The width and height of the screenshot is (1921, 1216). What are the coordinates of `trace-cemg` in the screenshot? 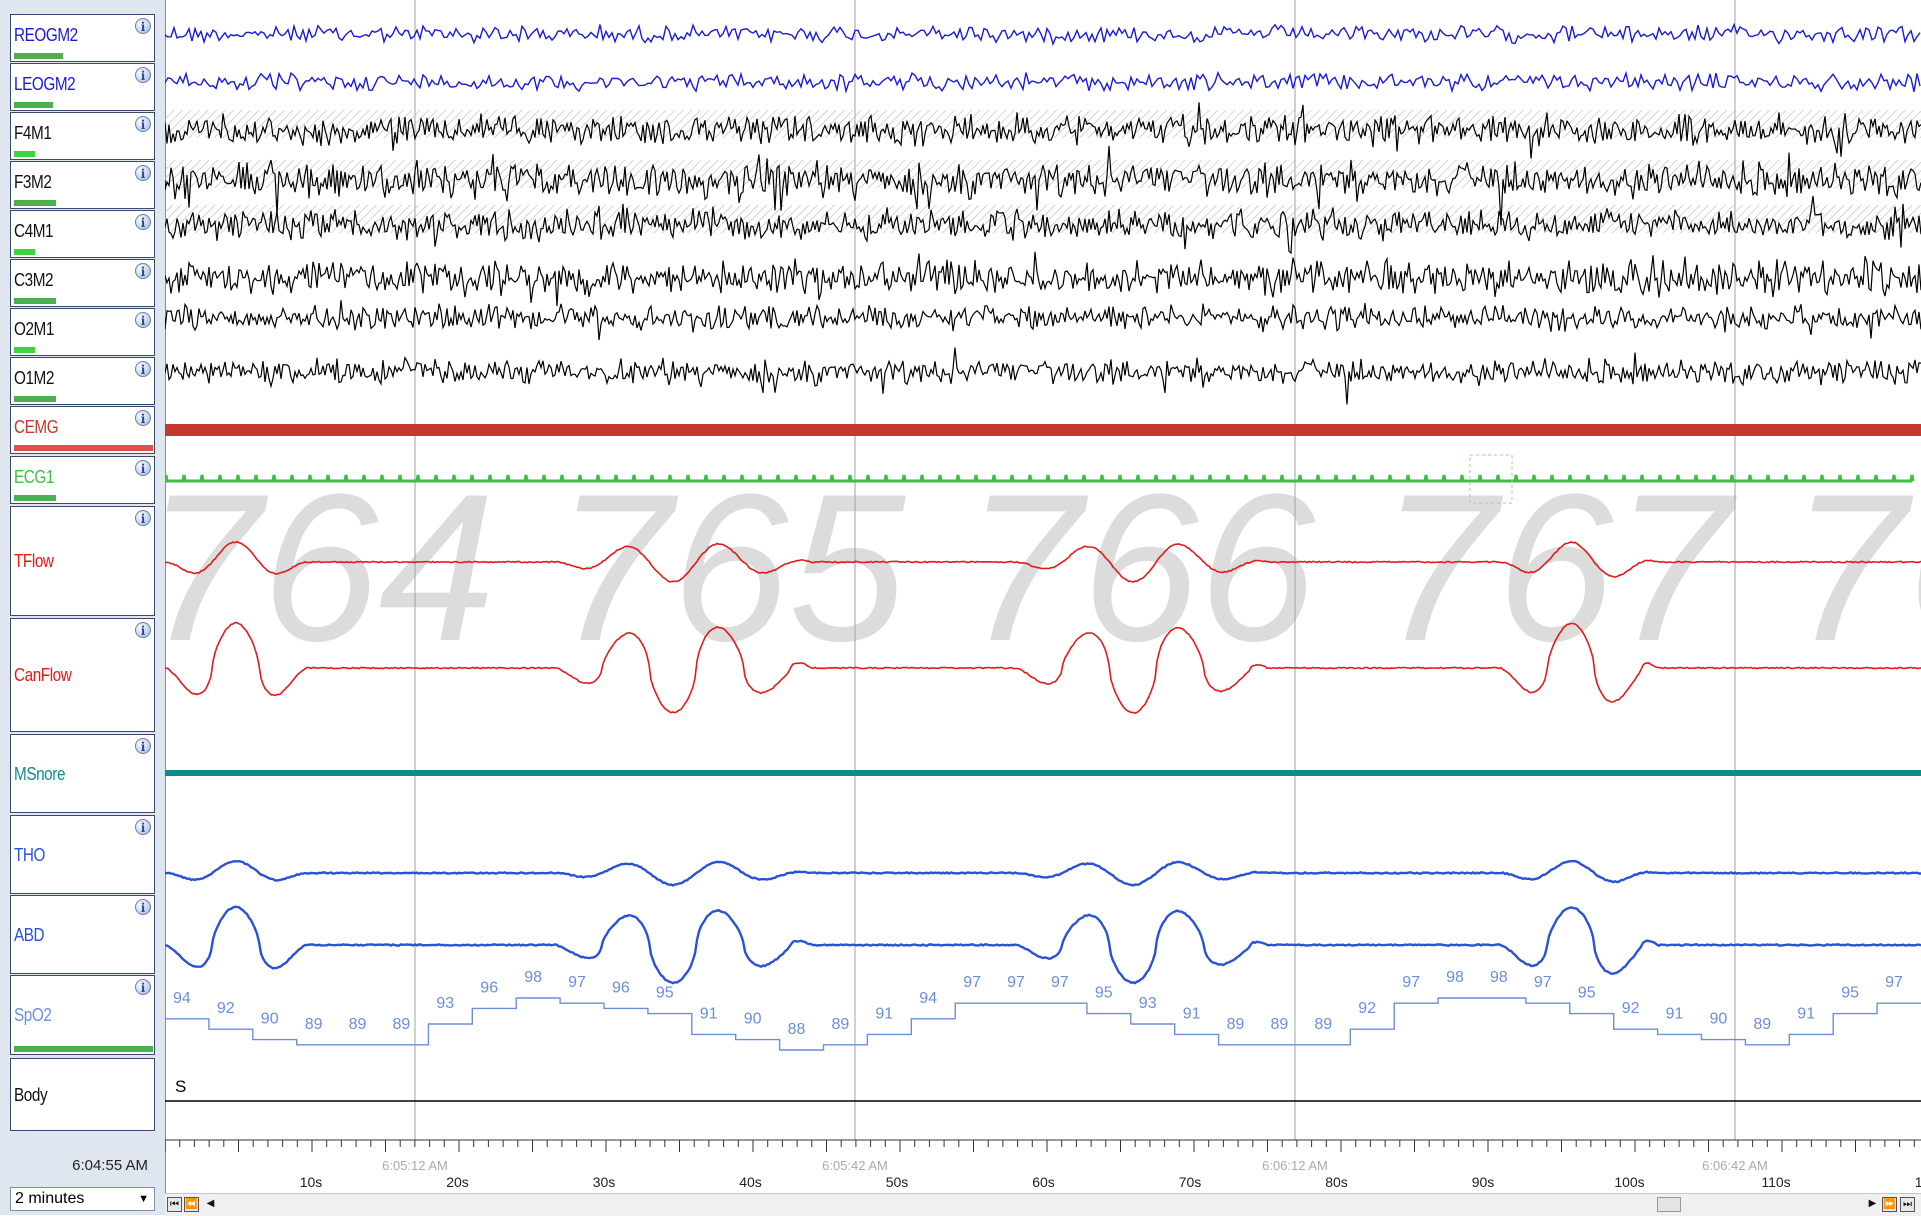 It's located at (1043, 430).